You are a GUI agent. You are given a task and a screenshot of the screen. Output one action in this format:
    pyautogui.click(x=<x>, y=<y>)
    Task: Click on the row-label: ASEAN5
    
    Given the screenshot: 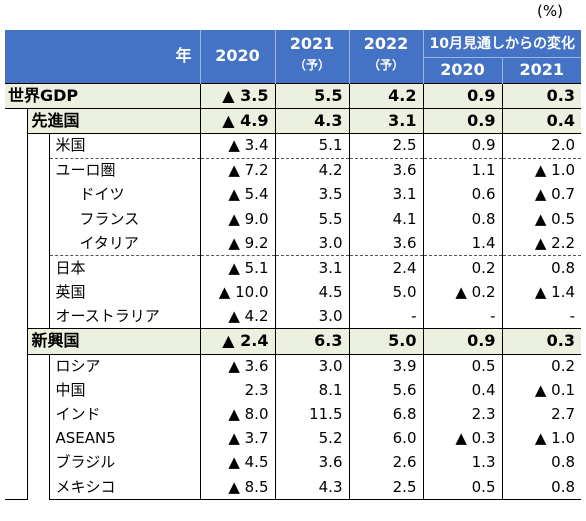 What is the action you would take?
    pyautogui.click(x=124, y=438)
    